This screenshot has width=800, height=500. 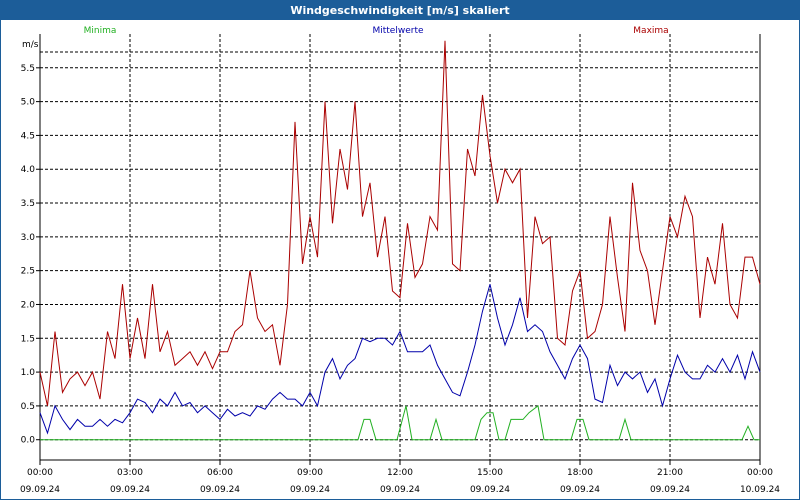 What do you see at coordinates (650, 31) in the screenshot?
I see `legend-maxima: Maxima` at bounding box center [650, 31].